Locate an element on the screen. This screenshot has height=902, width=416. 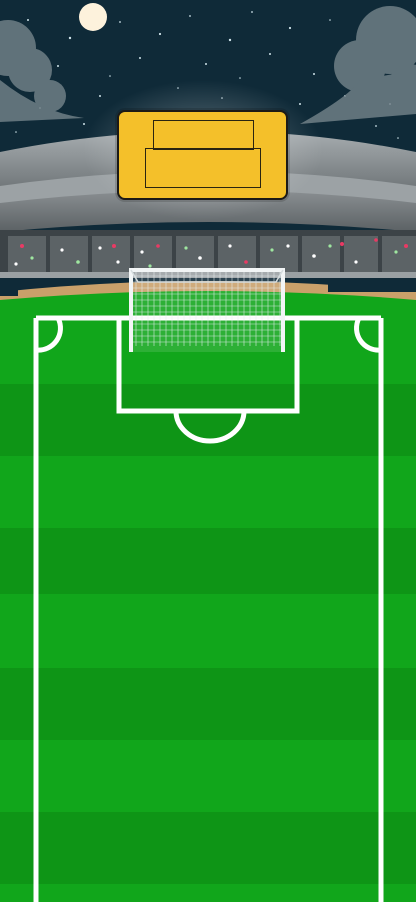
crowd-sections is located at coordinates (212, 254).